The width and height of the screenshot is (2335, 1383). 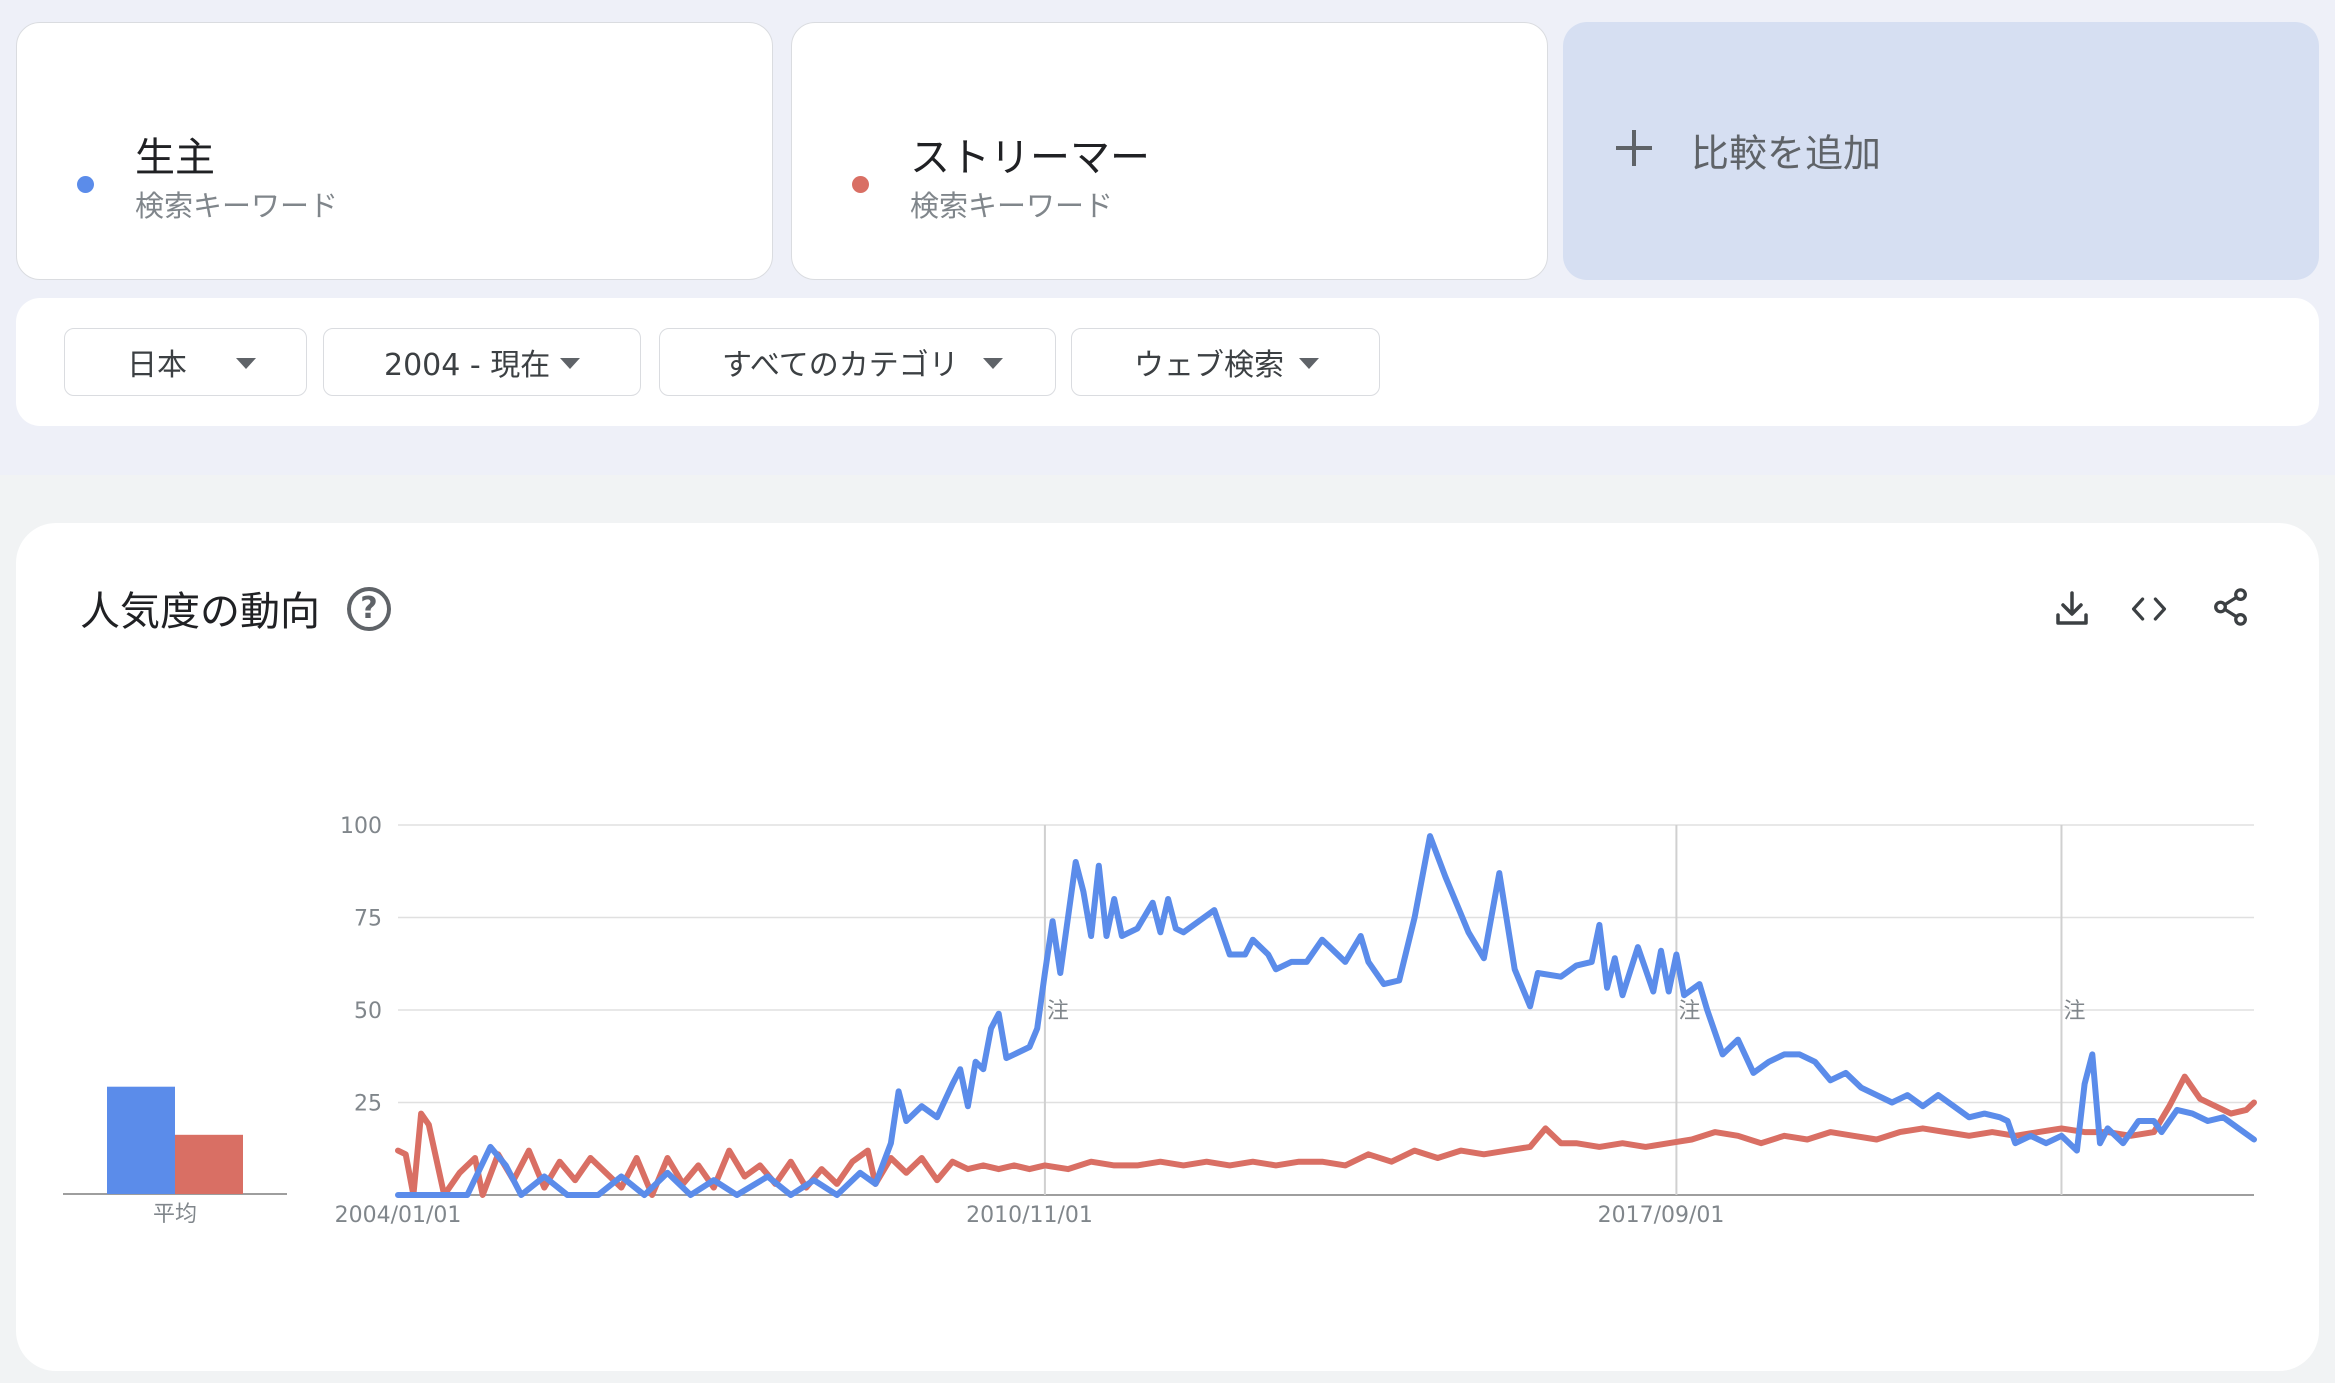 I want to click on x-tick-label: 2017/09/01, so click(x=1661, y=1215).